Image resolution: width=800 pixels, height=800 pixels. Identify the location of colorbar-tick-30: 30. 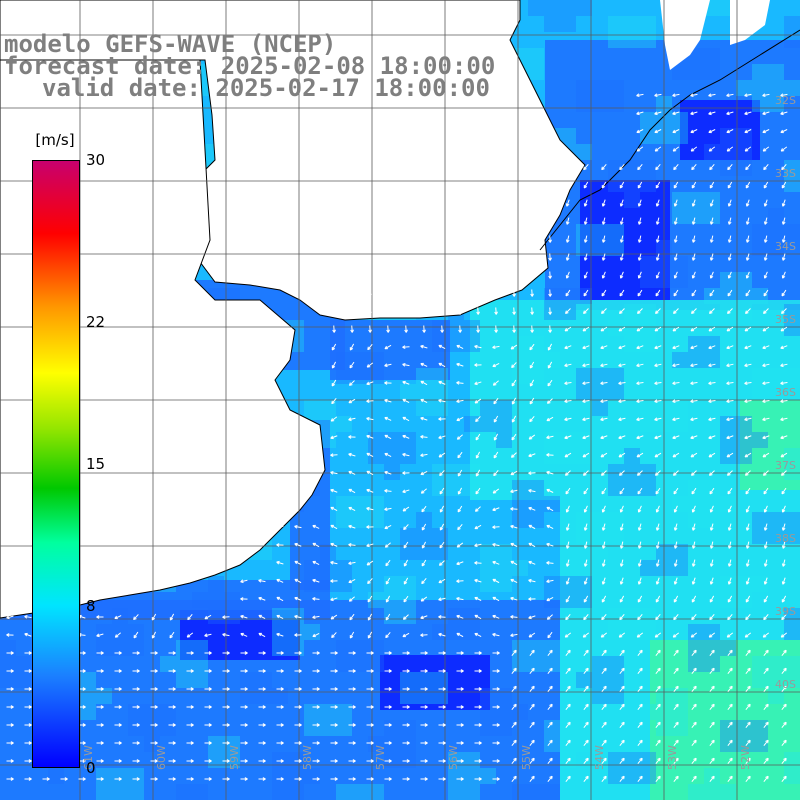
(96, 160).